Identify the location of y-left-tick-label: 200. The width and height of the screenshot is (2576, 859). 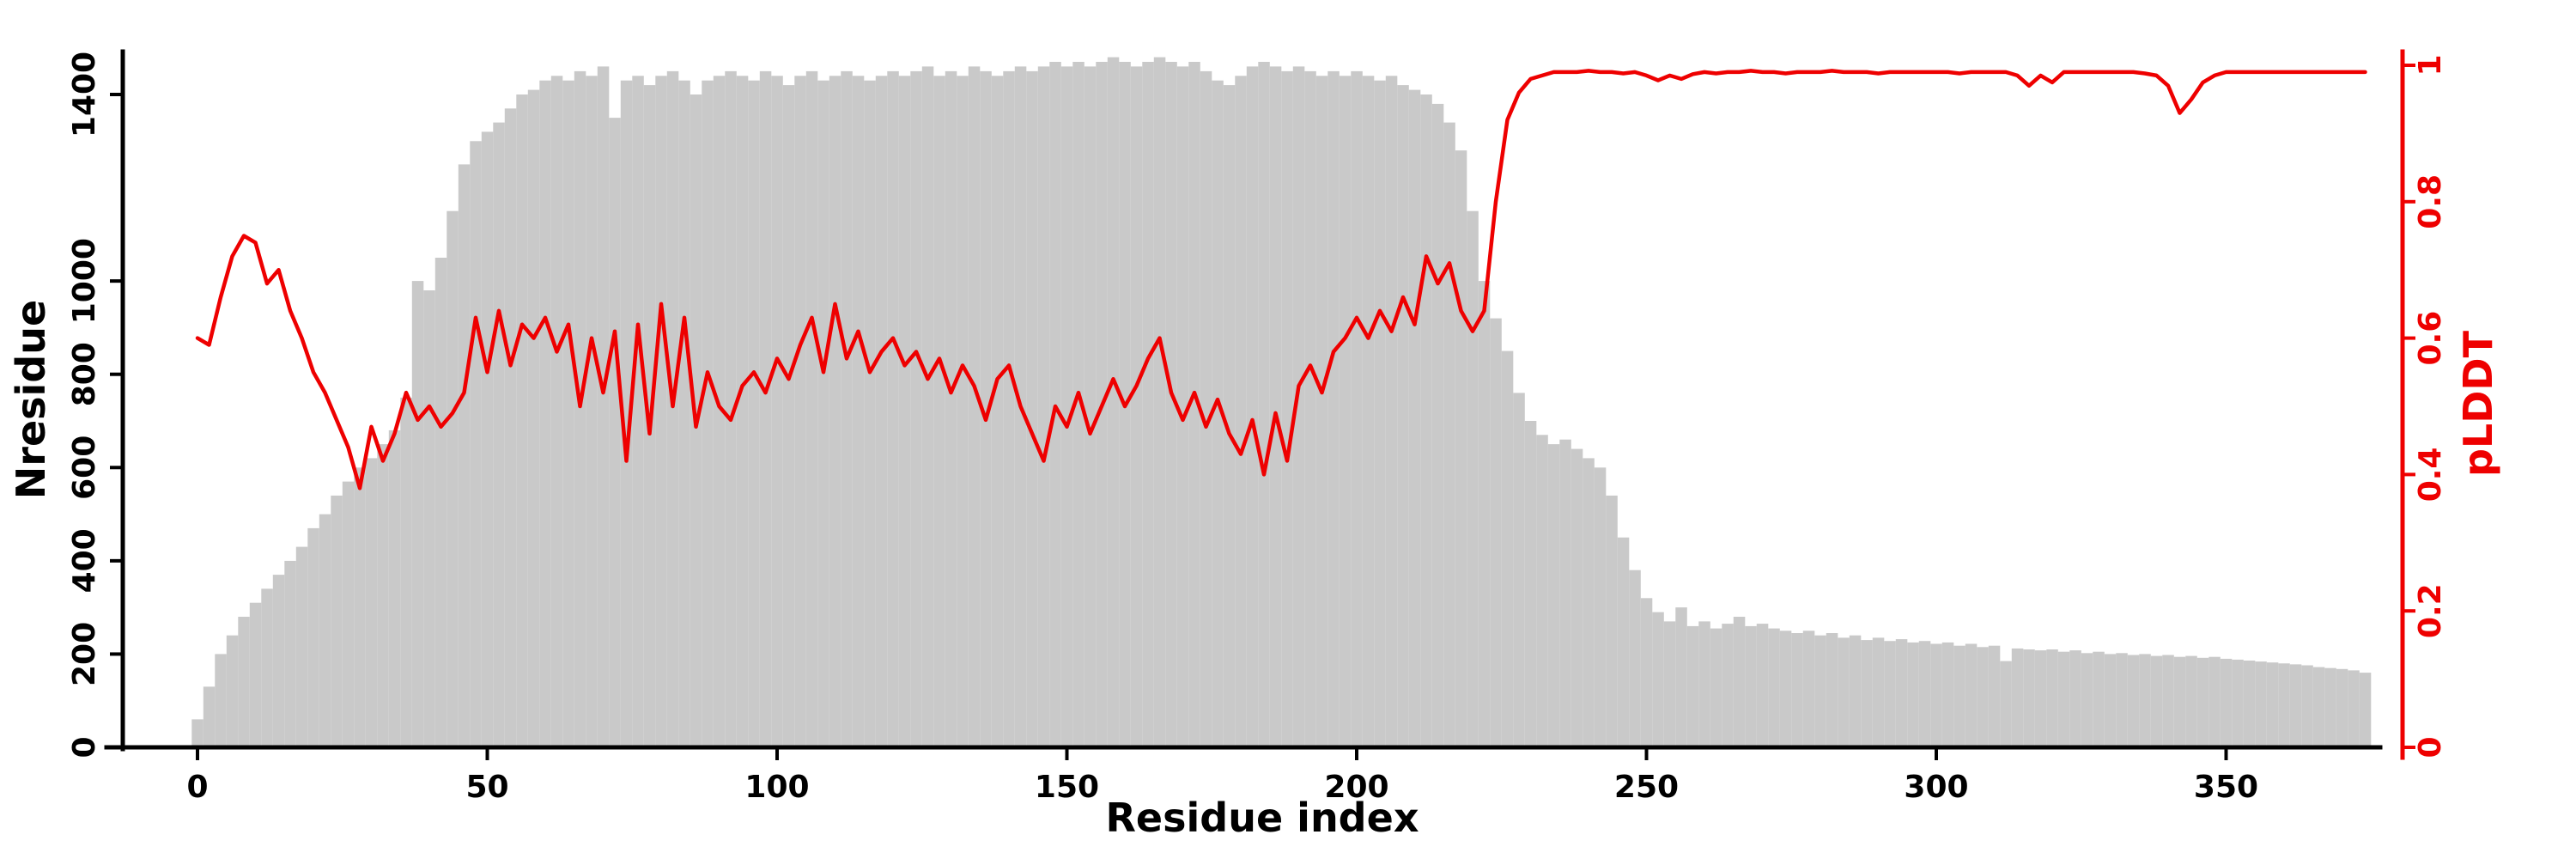
(85, 654).